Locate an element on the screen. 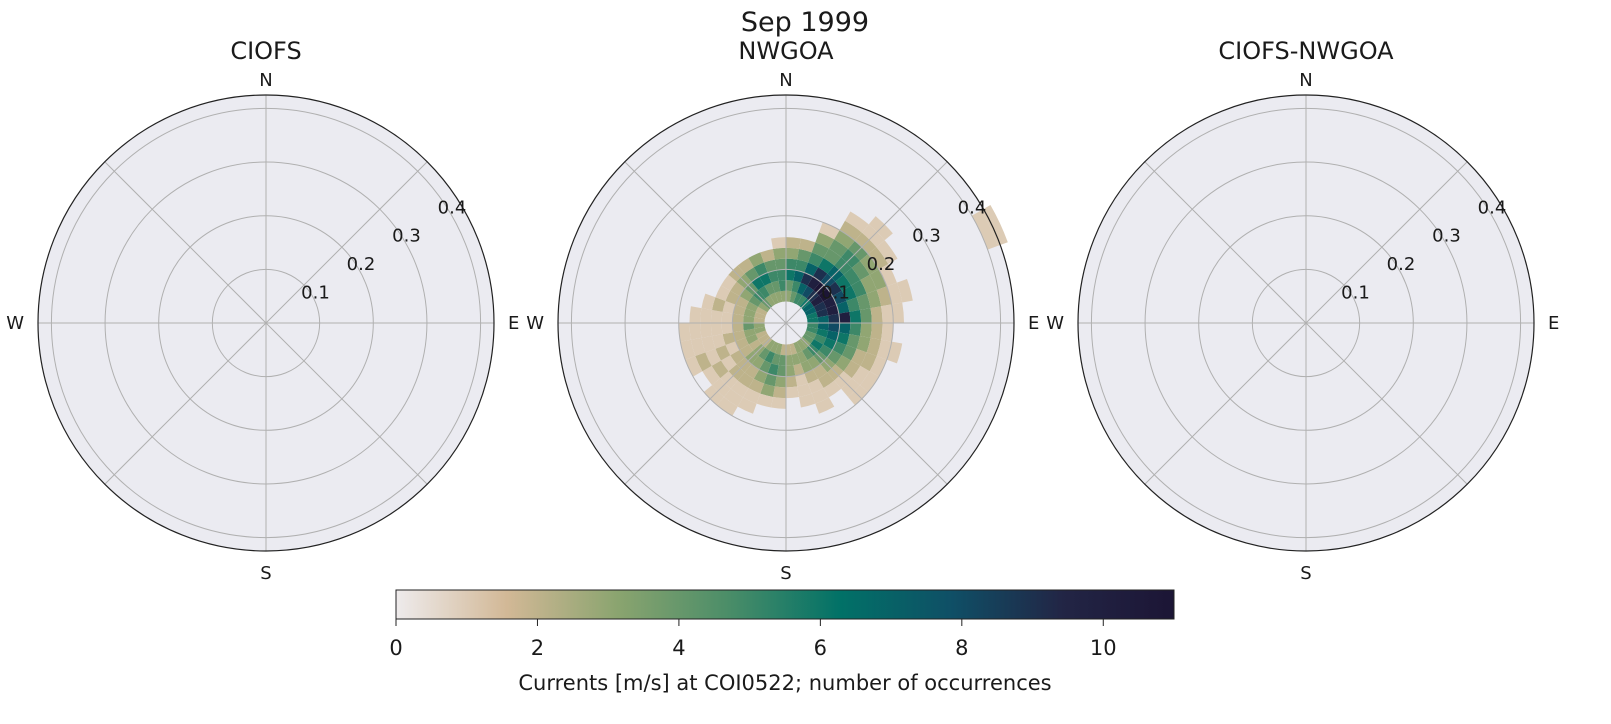 The height and width of the screenshot is (724, 1611). radial-tick-label: 0.1 is located at coordinates (835, 293).